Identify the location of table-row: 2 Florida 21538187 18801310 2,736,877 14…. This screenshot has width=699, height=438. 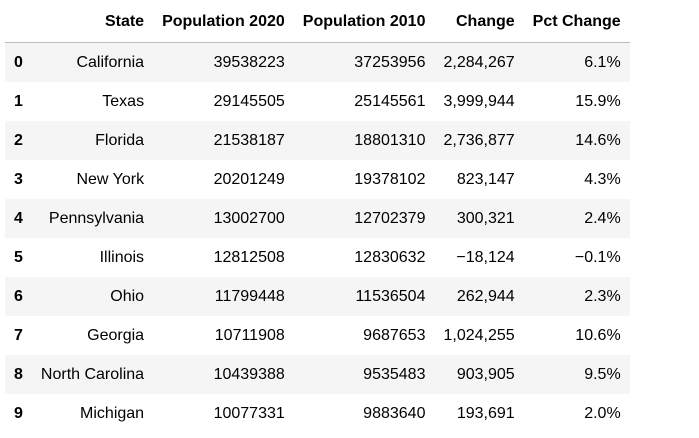
(317, 140).